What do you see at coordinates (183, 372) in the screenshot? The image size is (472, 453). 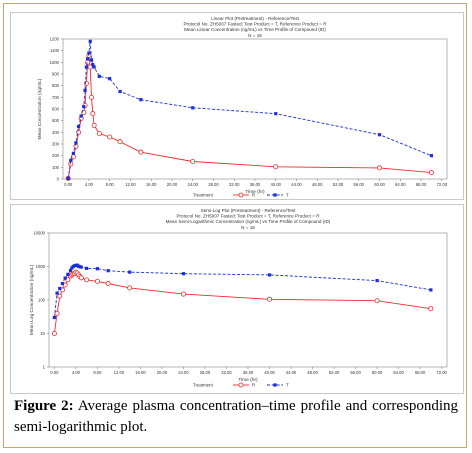 I see `x-tick-label: 24.00` at bounding box center [183, 372].